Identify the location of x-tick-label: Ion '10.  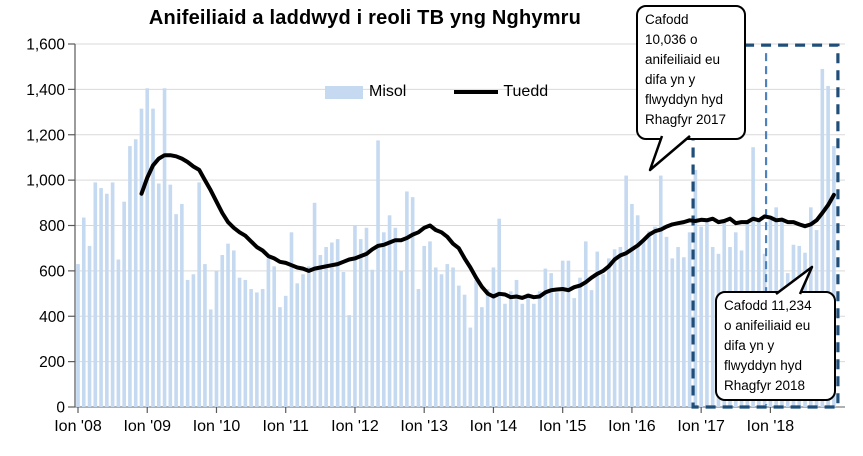
(217, 426).